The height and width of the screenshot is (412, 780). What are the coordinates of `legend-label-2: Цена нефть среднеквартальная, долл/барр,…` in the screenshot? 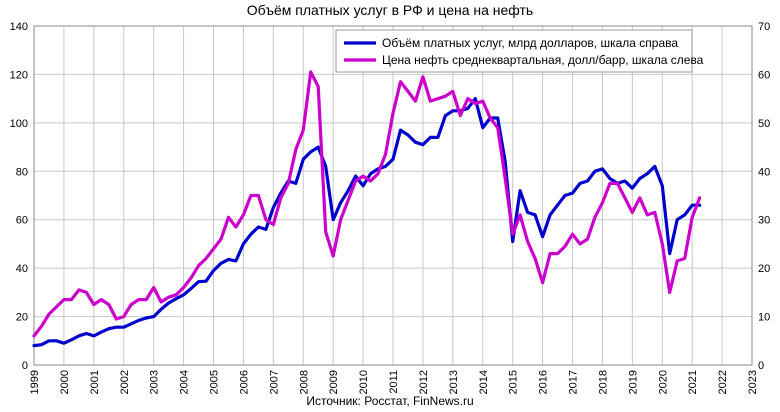 It's located at (543, 60).